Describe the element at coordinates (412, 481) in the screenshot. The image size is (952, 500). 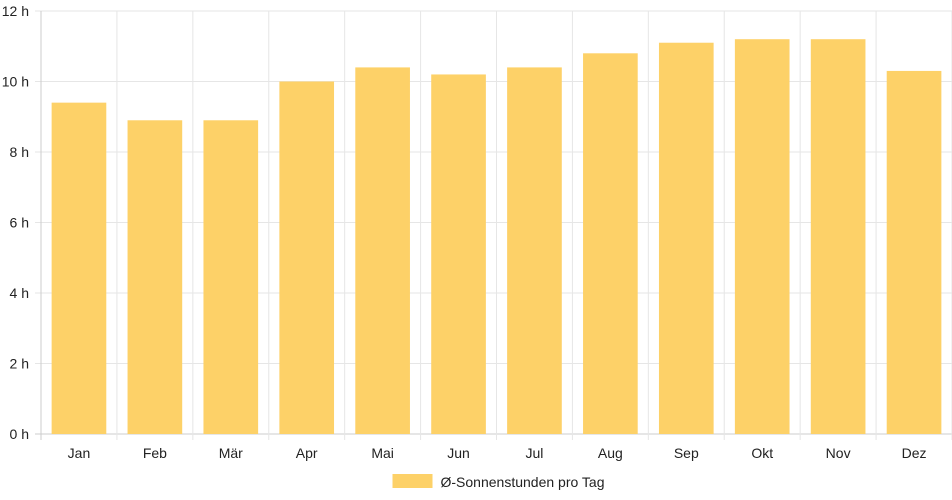
I see `legend-swatch` at that location.